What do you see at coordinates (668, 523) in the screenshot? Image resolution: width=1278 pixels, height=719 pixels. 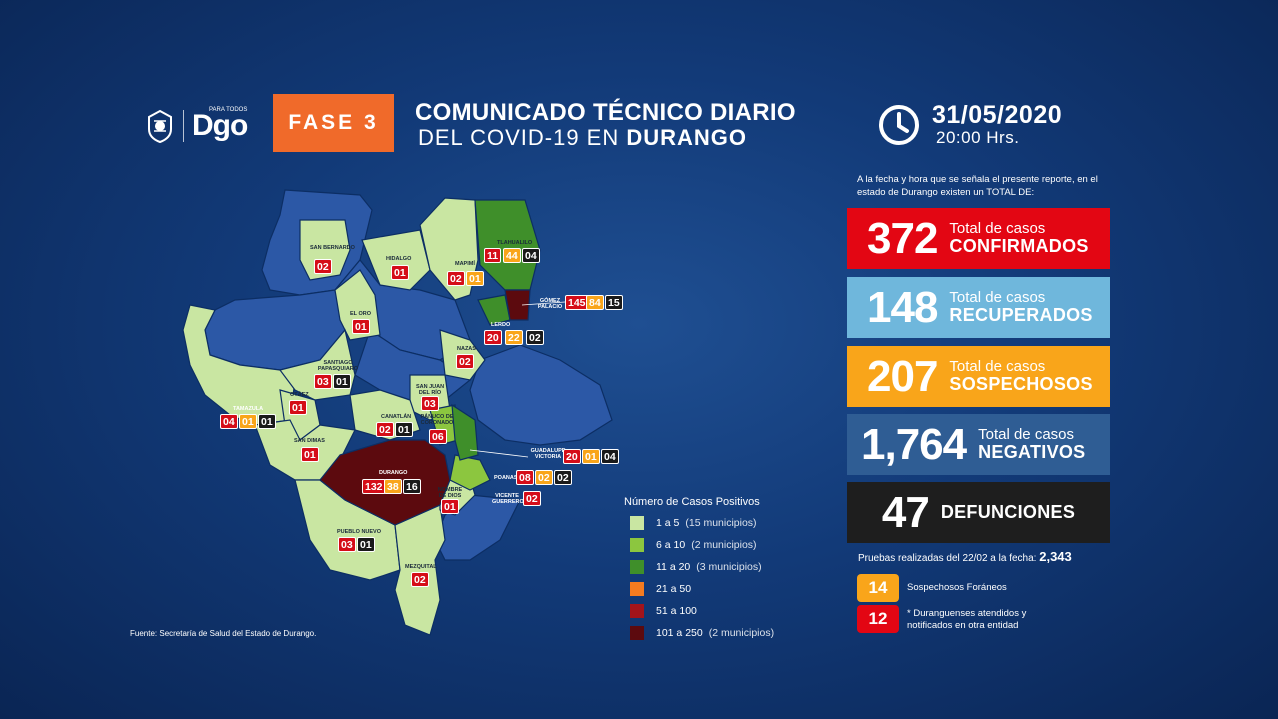 I see `legend-range: 1 a 5` at bounding box center [668, 523].